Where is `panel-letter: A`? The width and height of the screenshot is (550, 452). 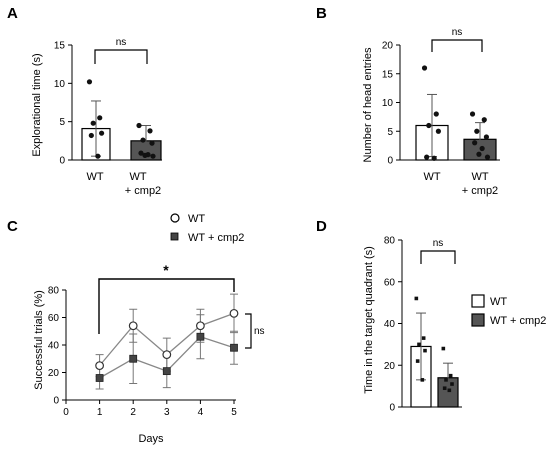 panel-letter: A is located at coordinates (12, 13).